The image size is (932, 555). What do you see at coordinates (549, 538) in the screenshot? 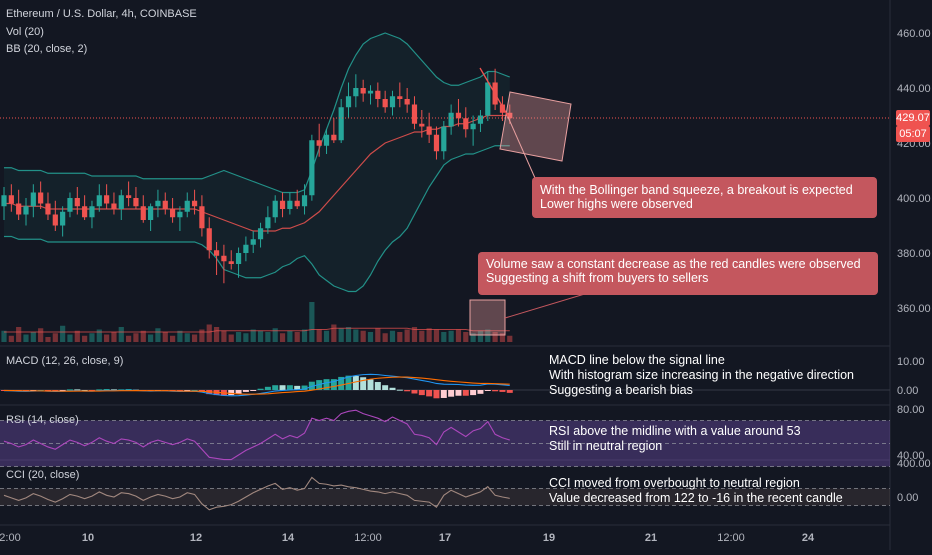
I see `time-tick-6: 19` at bounding box center [549, 538].